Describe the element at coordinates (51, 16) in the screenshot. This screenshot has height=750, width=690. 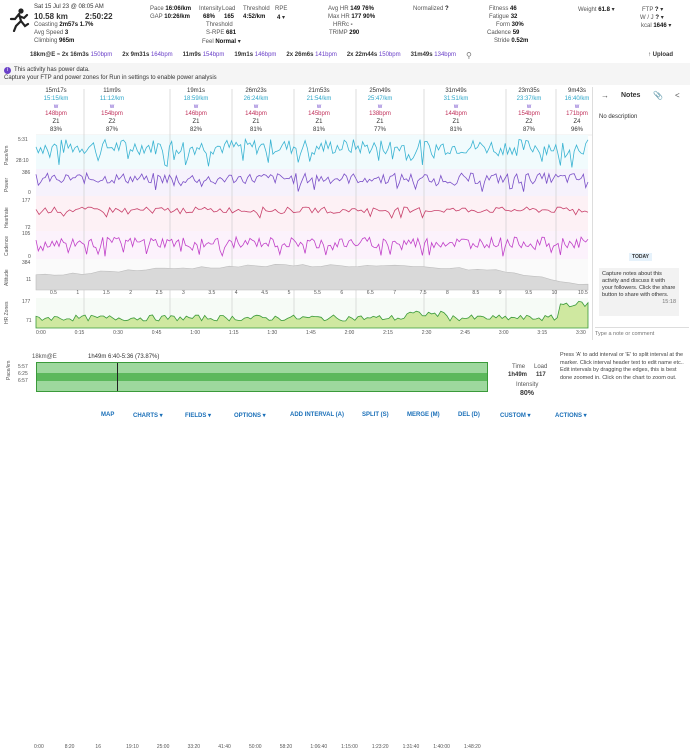
I see `activity-distance: 10.58 km` at that location.